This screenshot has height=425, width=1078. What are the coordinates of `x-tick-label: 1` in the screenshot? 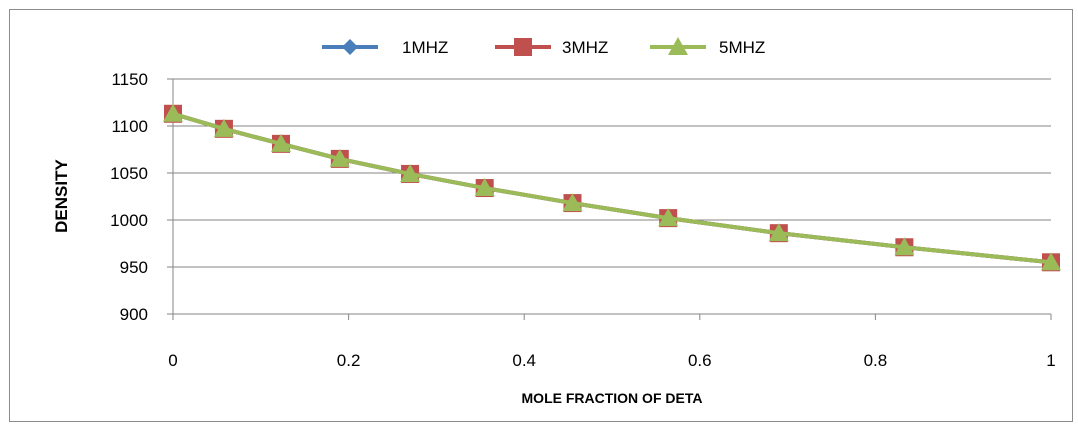 It's located at (1050, 360).